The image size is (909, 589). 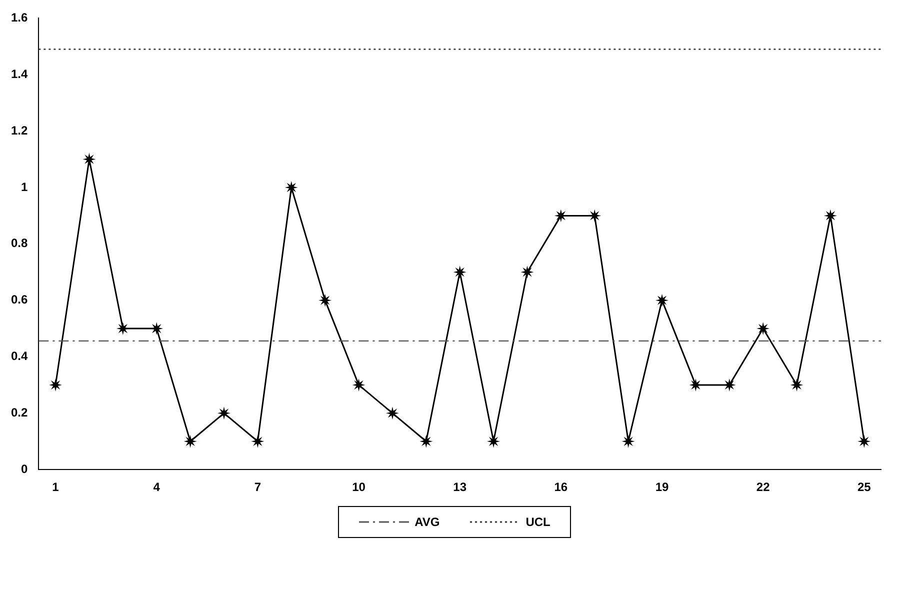 What do you see at coordinates (460, 487) in the screenshot?
I see `x-tick-label: 13` at bounding box center [460, 487].